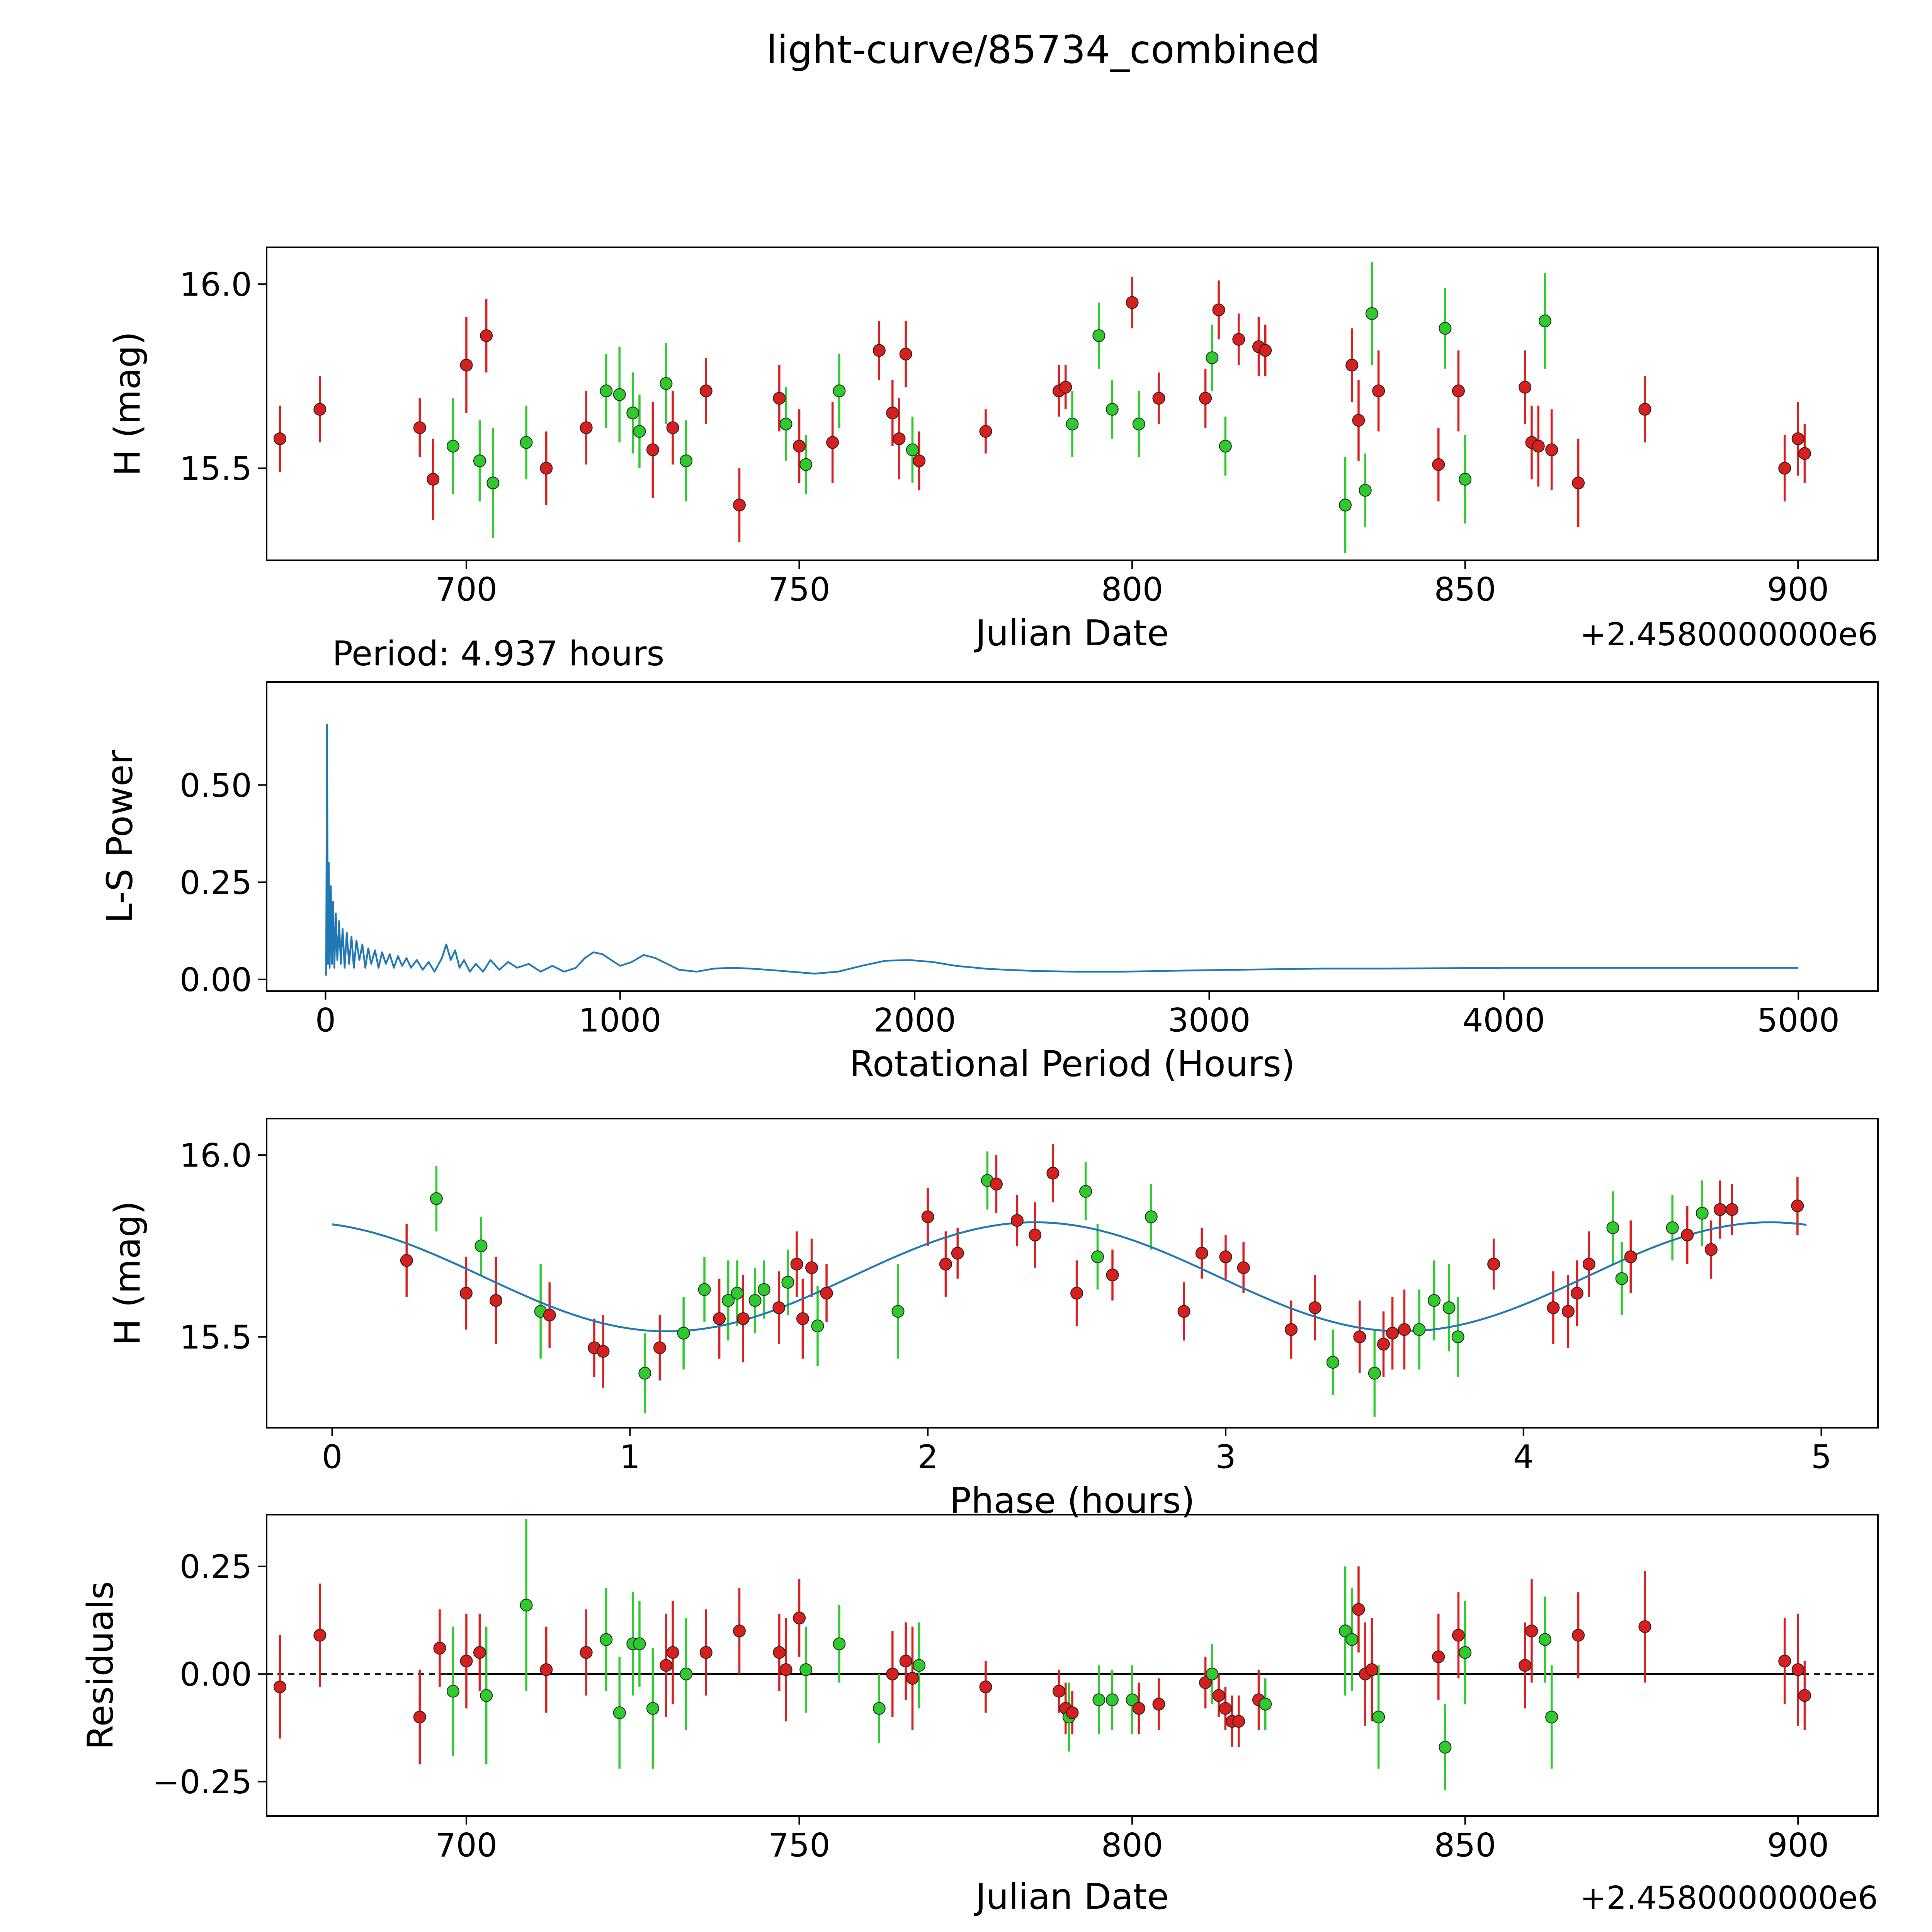 The width and height of the screenshot is (1932, 1932). What do you see at coordinates (1226, 1457) in the screenshot?
I see `svg-text: 3` at bounding box center [1226, 1457].